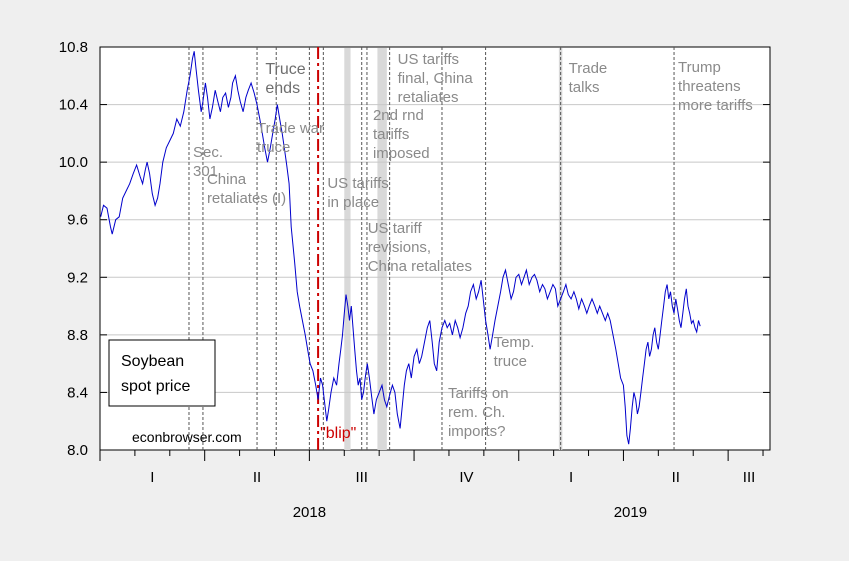 This screenshot has width=849, height=561. Describe the element at coordinates (357, 183) in the screenshot. I see `event-annotation-5-line-0: US tariffs` at that location.